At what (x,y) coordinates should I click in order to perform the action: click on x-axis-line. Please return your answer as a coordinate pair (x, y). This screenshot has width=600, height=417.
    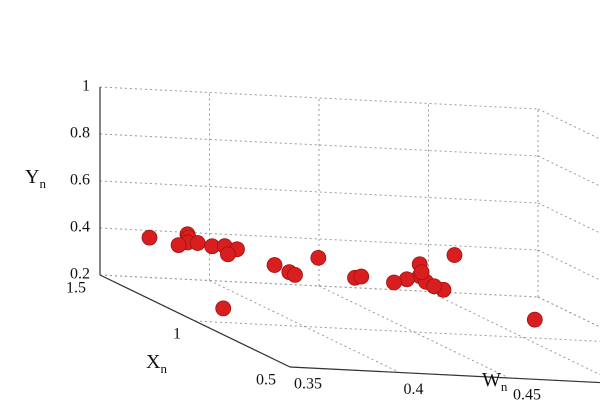
    Looking at the image, I should click on (195, 321).